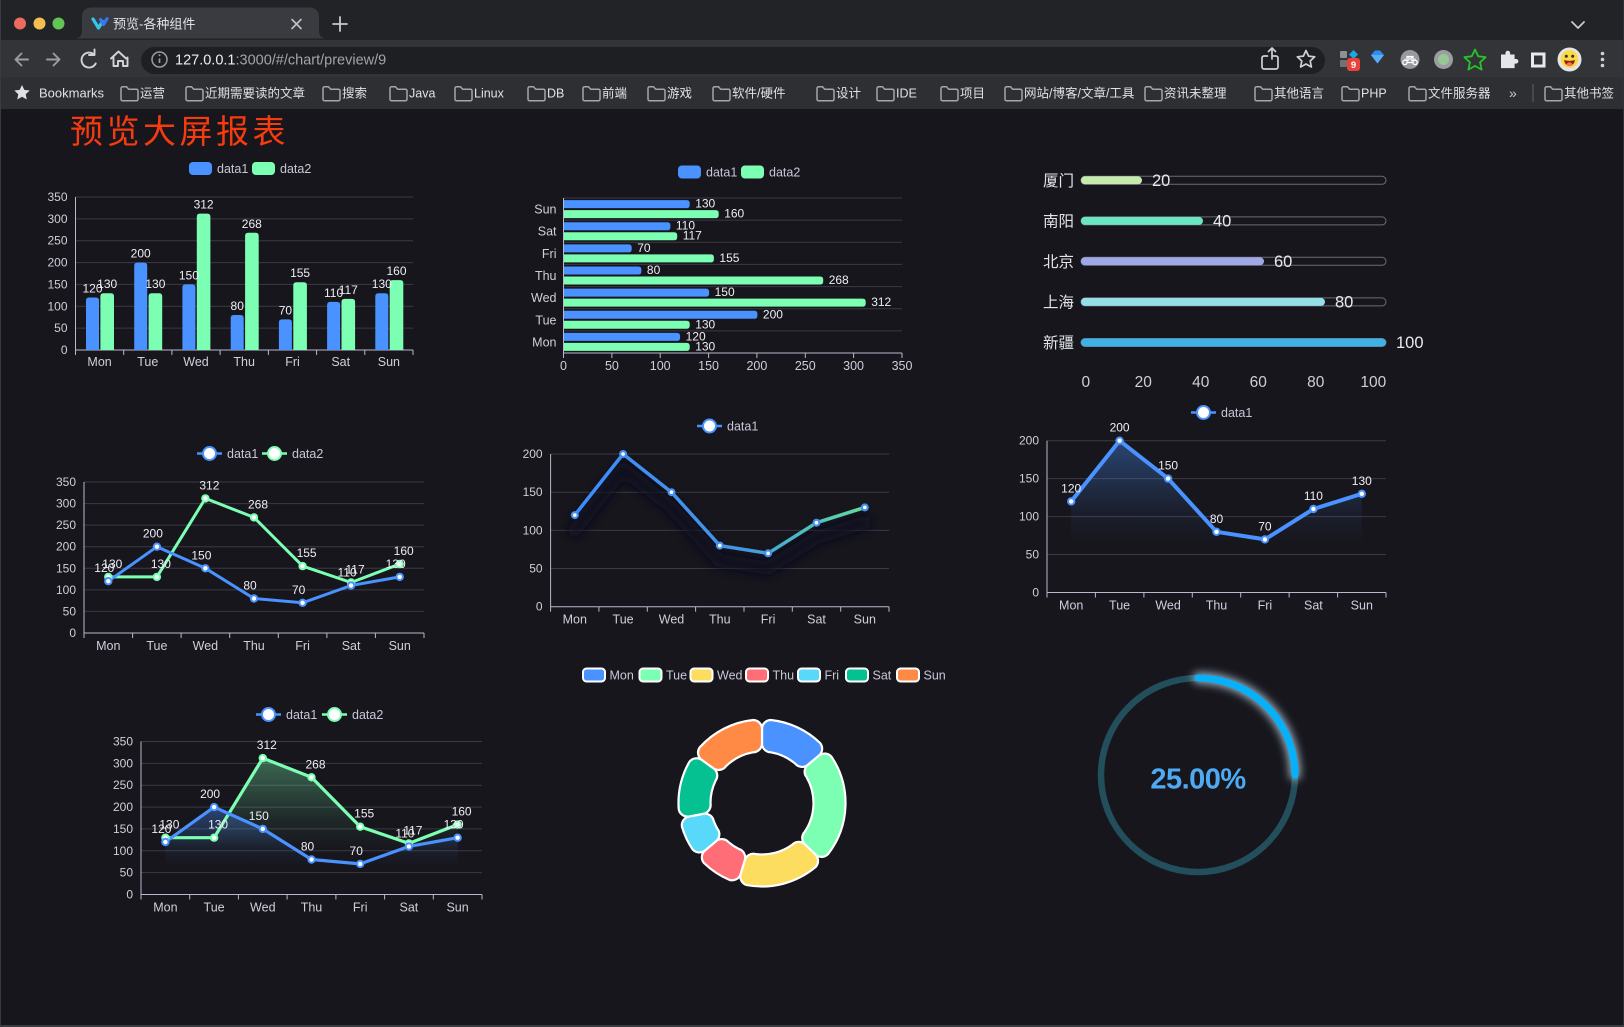 The width and height of the screenshot is (1624, 1027). I want to click on svg-text: 游戏, so click(679, 94).